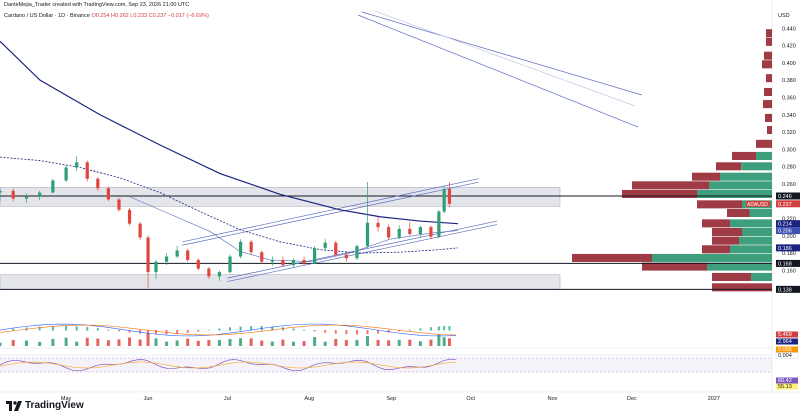 The image size is (800, 420). What do you see at coordinates (785, 205) in the screenshot?
I see `price-axis-tag-label: 0.237` at bounding box center [785, 205].